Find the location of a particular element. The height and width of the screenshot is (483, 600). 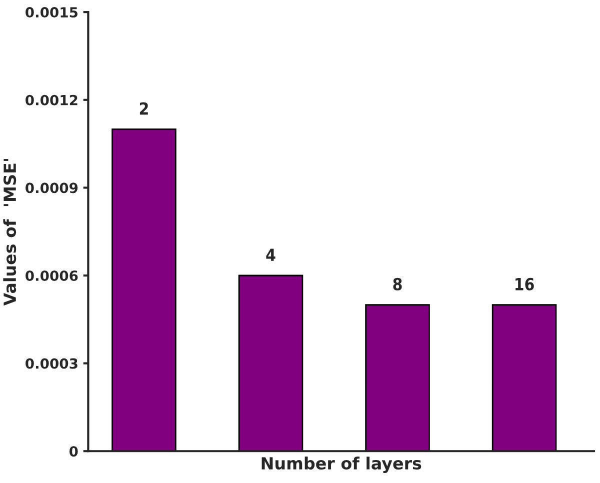

y-tick-label: 0.0015 is located at coordinates (52, 12).